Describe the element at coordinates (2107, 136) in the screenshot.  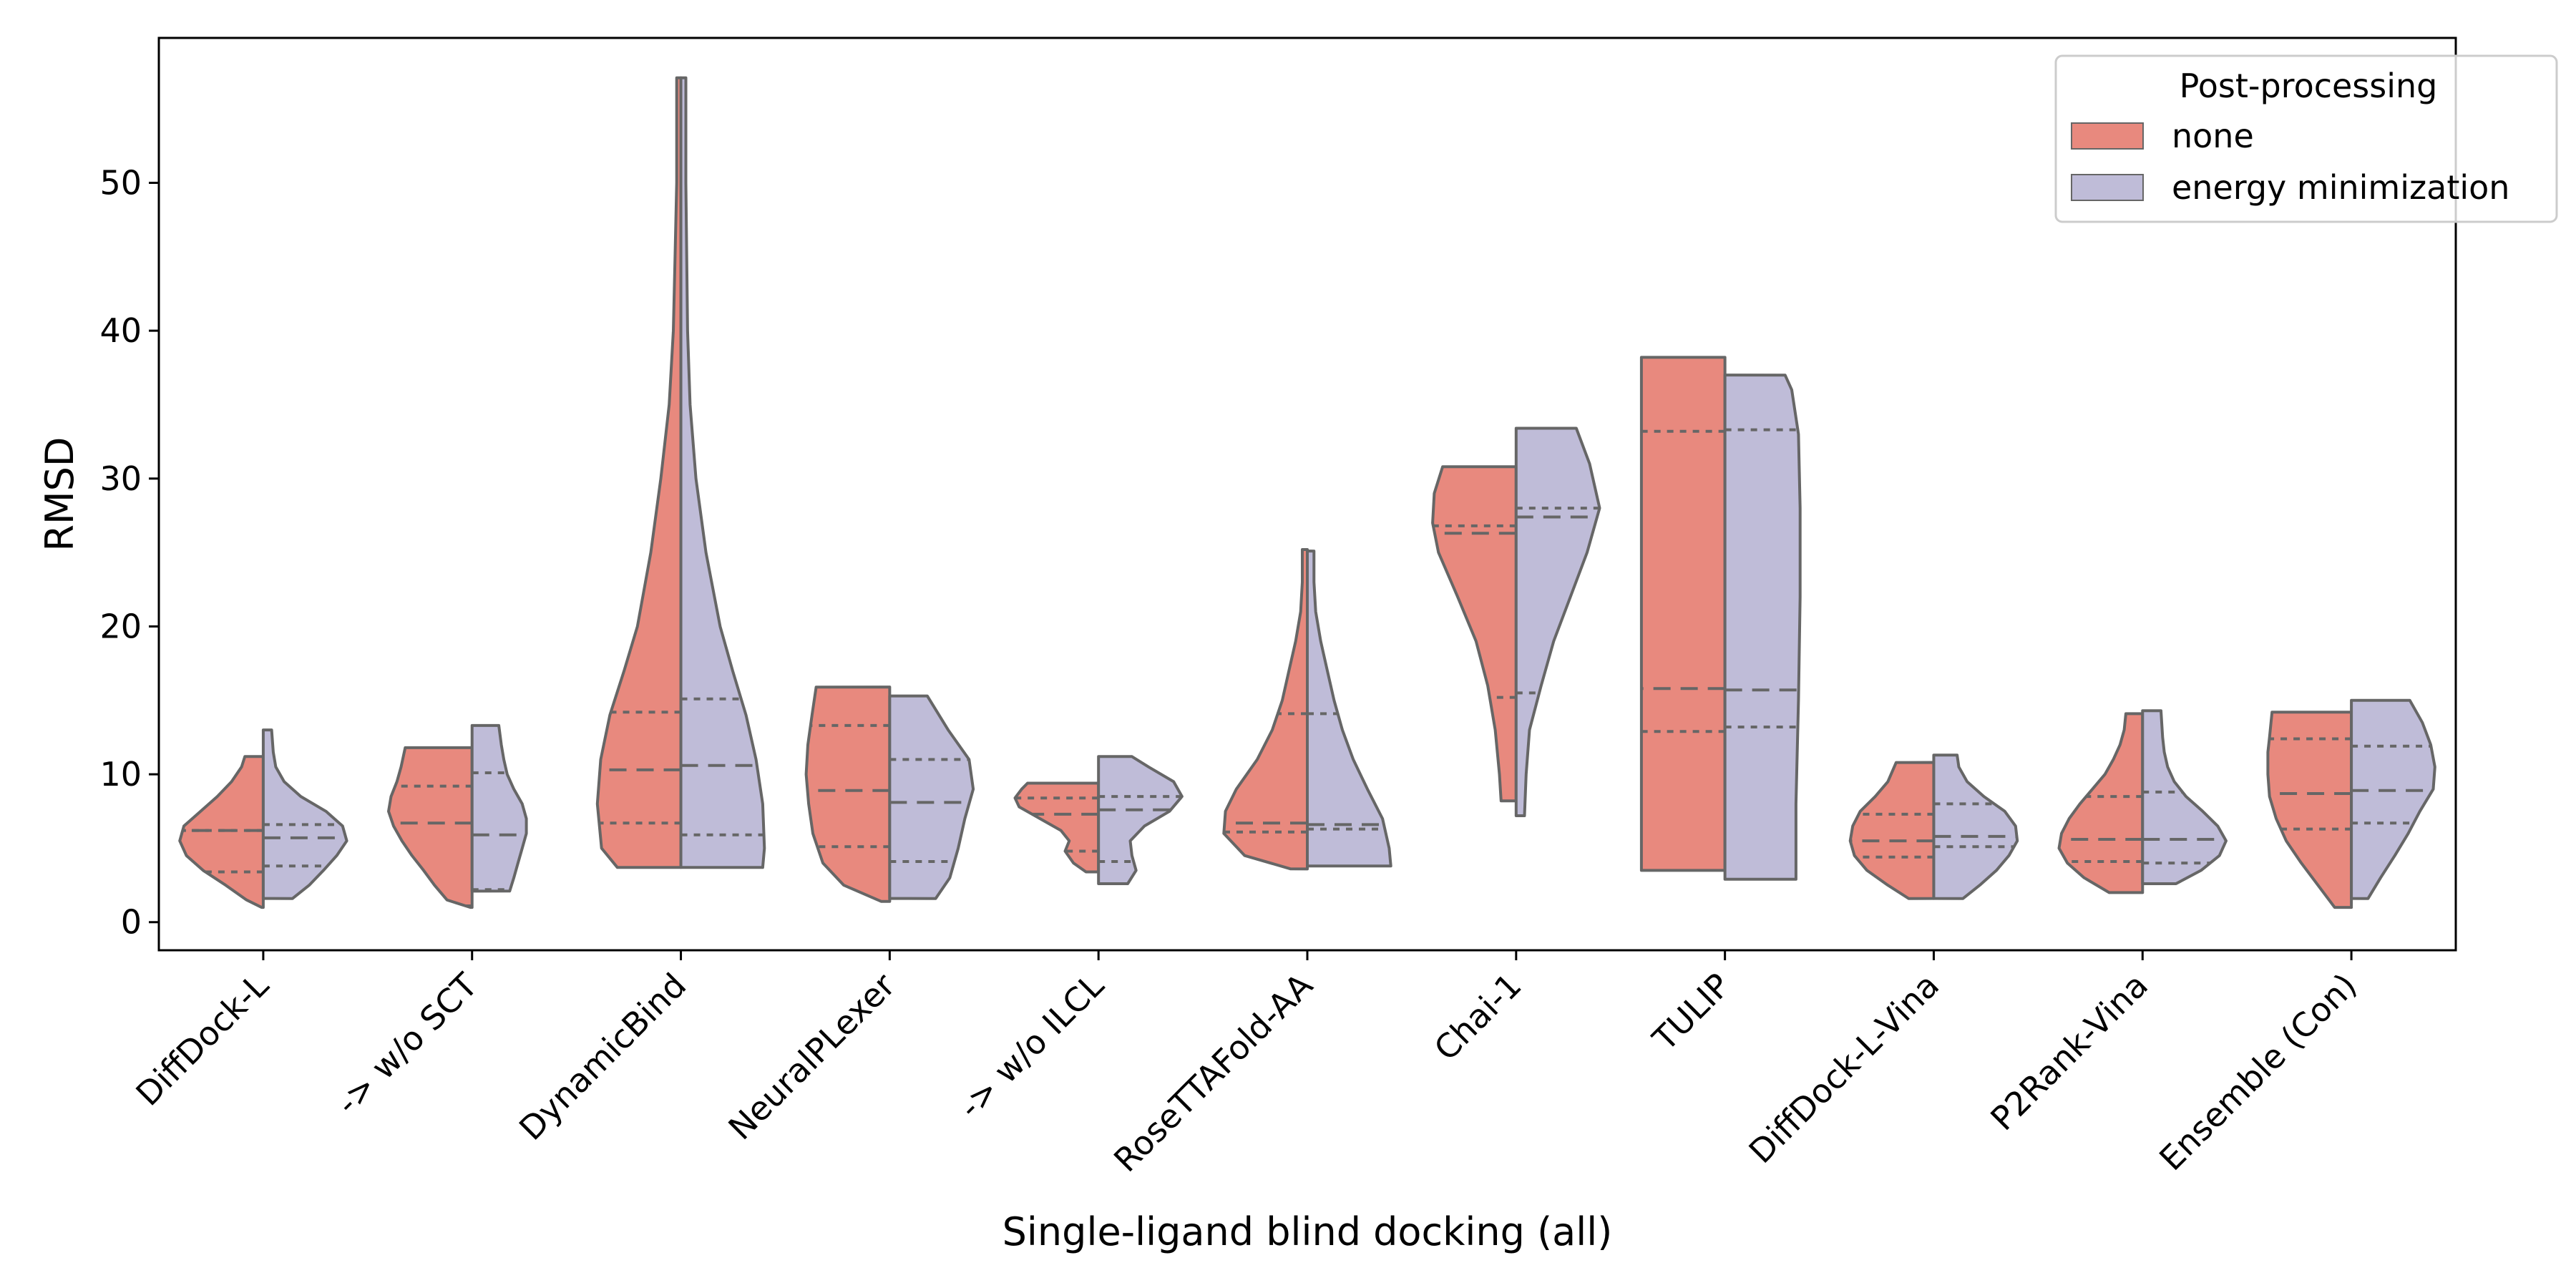
I see `legend-swatch-none` at that location.